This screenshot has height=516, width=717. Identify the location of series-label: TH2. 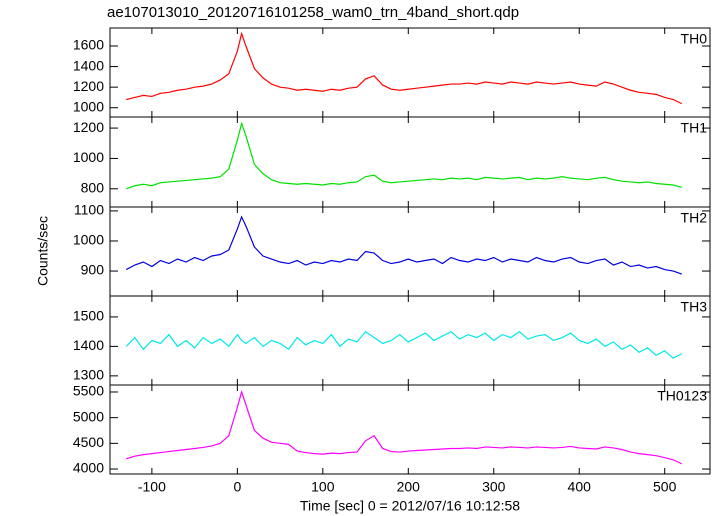
(694, 218).